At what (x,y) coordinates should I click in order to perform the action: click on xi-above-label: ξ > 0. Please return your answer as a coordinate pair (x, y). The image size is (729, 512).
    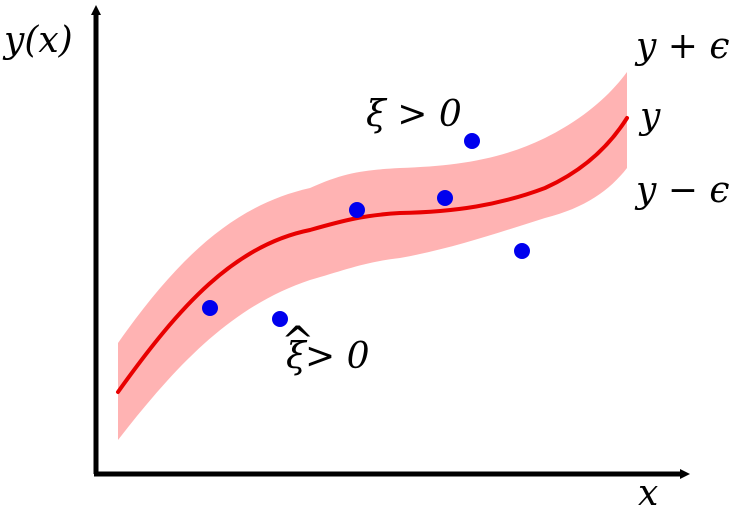
    Looking at the image, I should click on (414, 114).